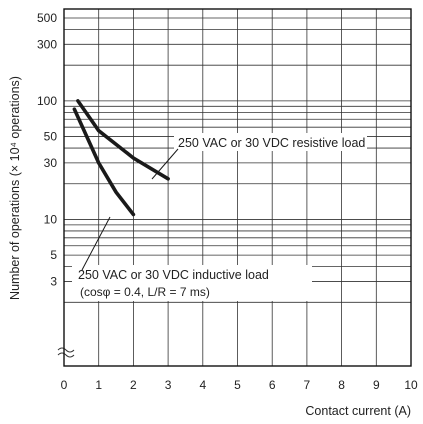  What do you see at coordinates (376, 385) in the screenshot?
I see `x-tick-label: 9` at bounding box center [376, 385].